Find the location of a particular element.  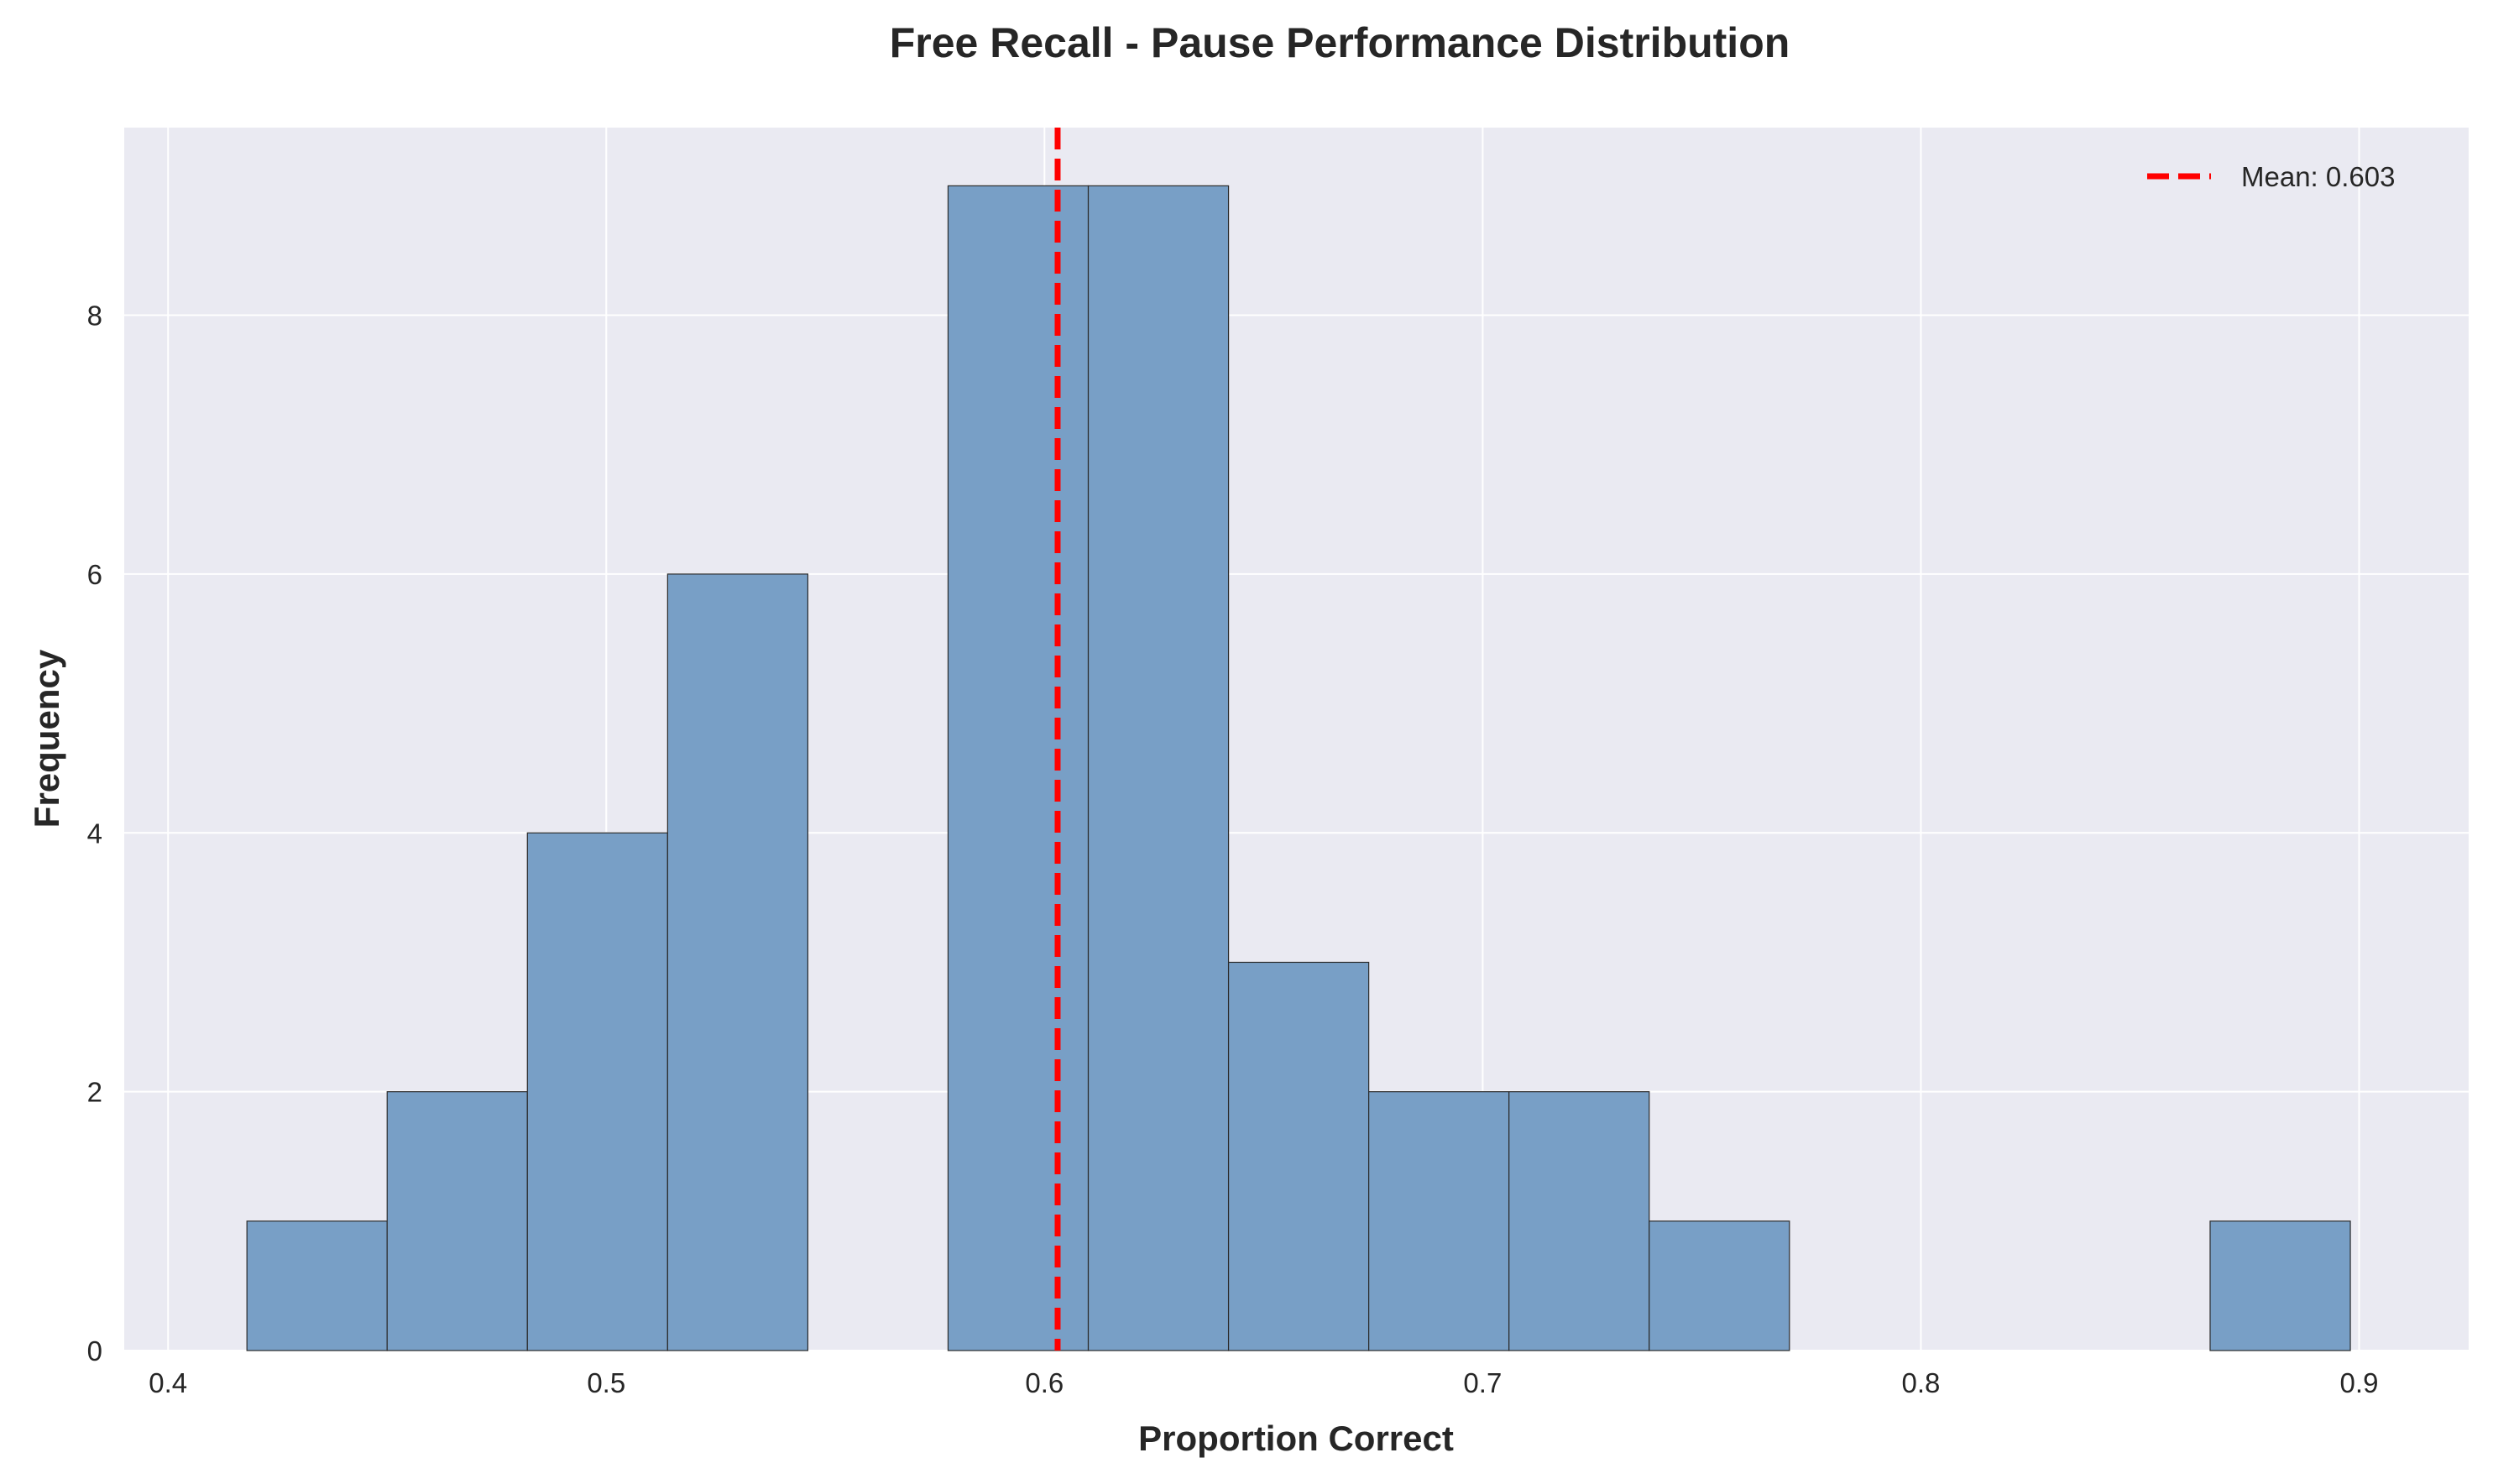

x-tick-label: 0.6 is located at coordinates (1044, 1382).